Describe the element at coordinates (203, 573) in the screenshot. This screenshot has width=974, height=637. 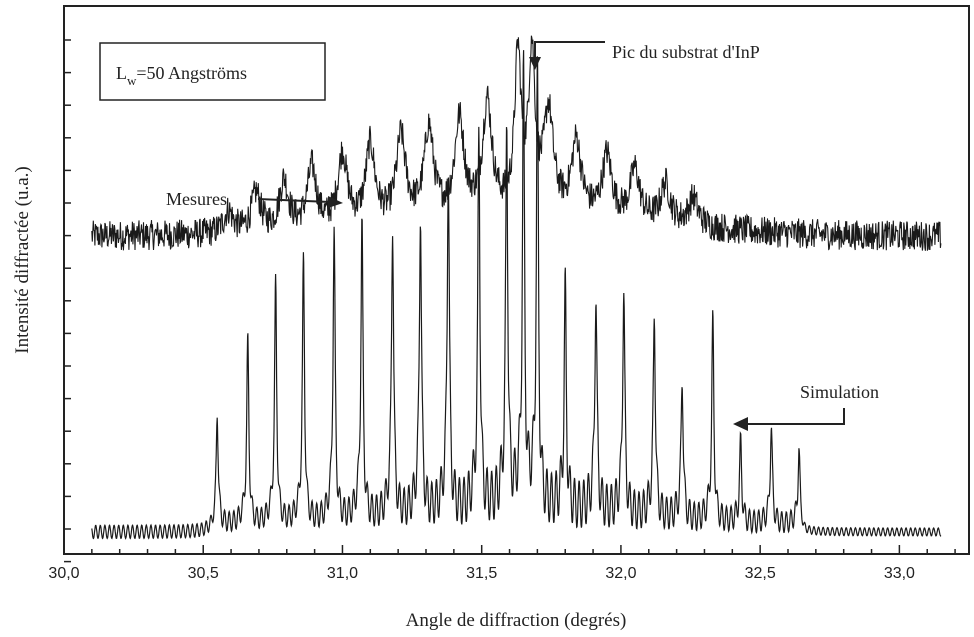
I see `x-tick-label: 30,5` at that location.